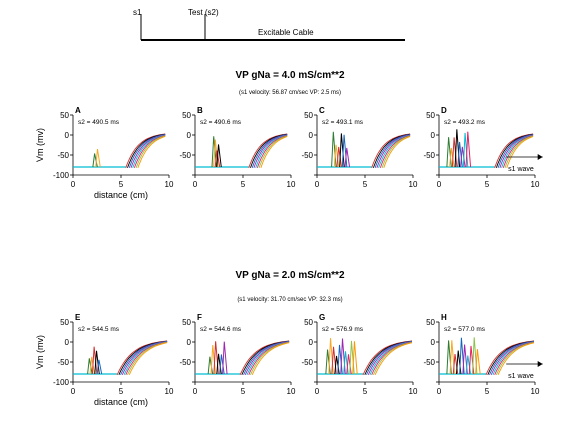  I want to click on s2-label: s2 = 490.6 ms, so click(221, 122).